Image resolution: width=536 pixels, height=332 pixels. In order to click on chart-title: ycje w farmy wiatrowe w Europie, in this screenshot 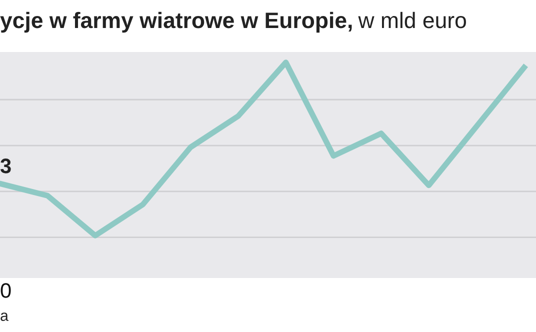, I will do `click(176, 22)`.